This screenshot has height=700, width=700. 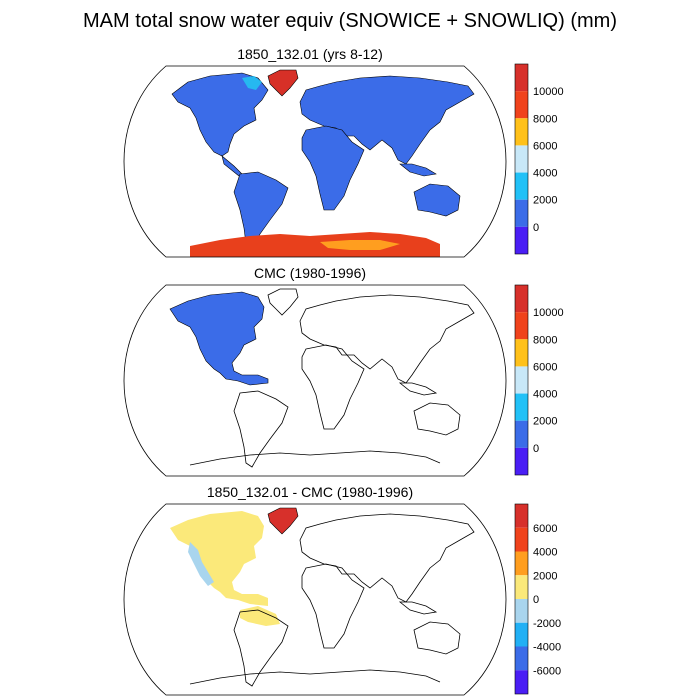 I want to click on antarctica-high-fill, so click(x=360, y=245).